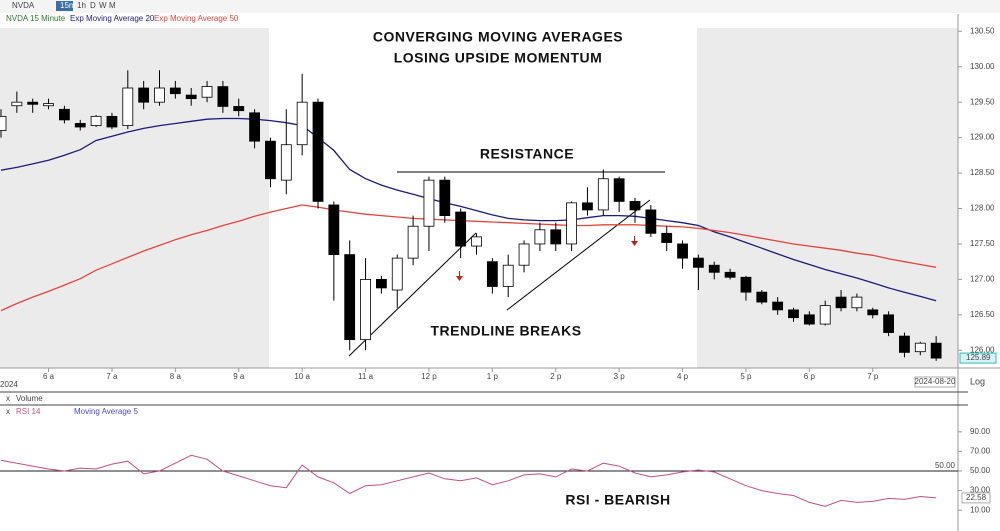 The height and width of the screenshot is (531, 1000). I want to click on date-box, so click(935, 382).